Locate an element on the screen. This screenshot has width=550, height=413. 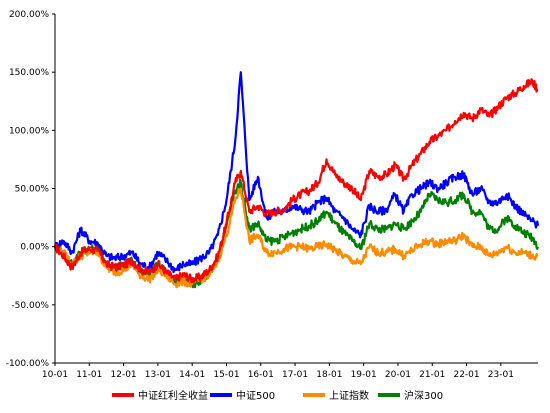
x-tick-label: 21-01 is located at coordinates (432, 375).